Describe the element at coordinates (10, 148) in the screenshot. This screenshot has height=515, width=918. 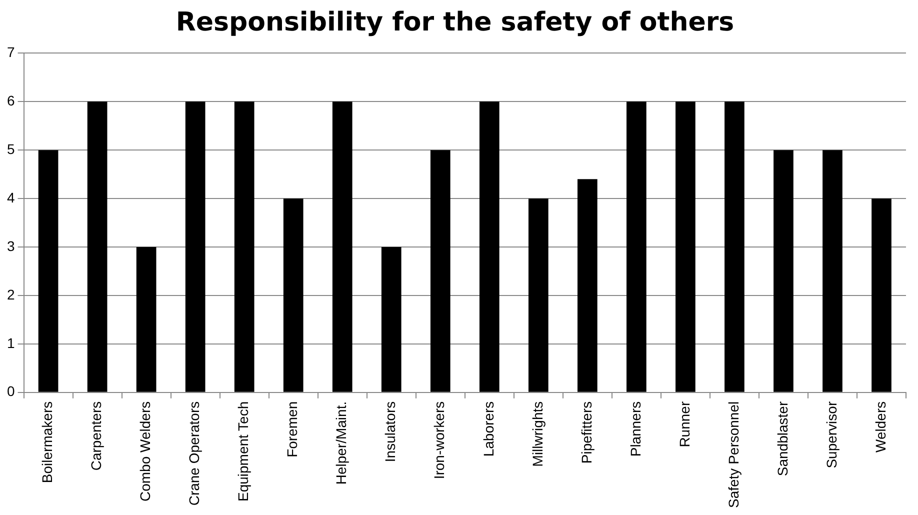
I see `y-tick-label: 5` at that location.